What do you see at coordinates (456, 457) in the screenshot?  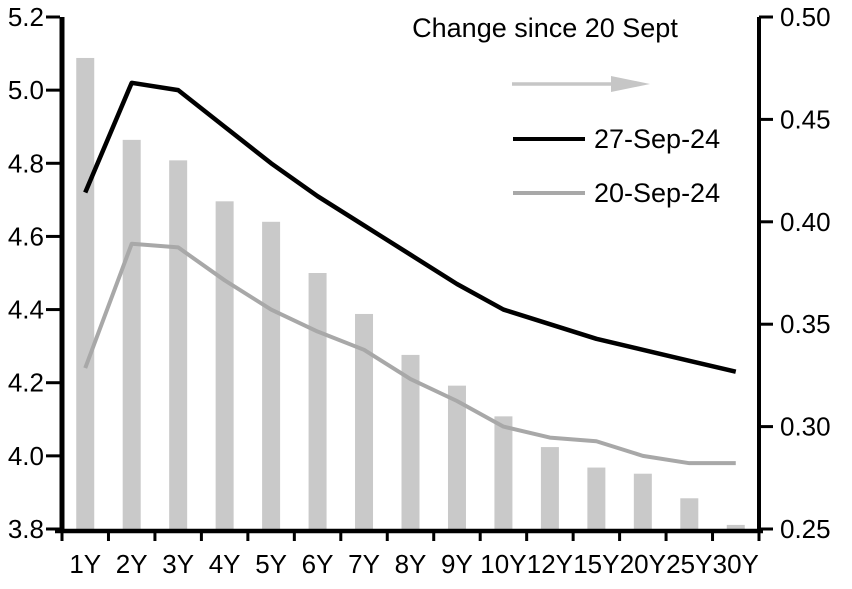 I see `bar-9Y` at bounding box center [456, 457].